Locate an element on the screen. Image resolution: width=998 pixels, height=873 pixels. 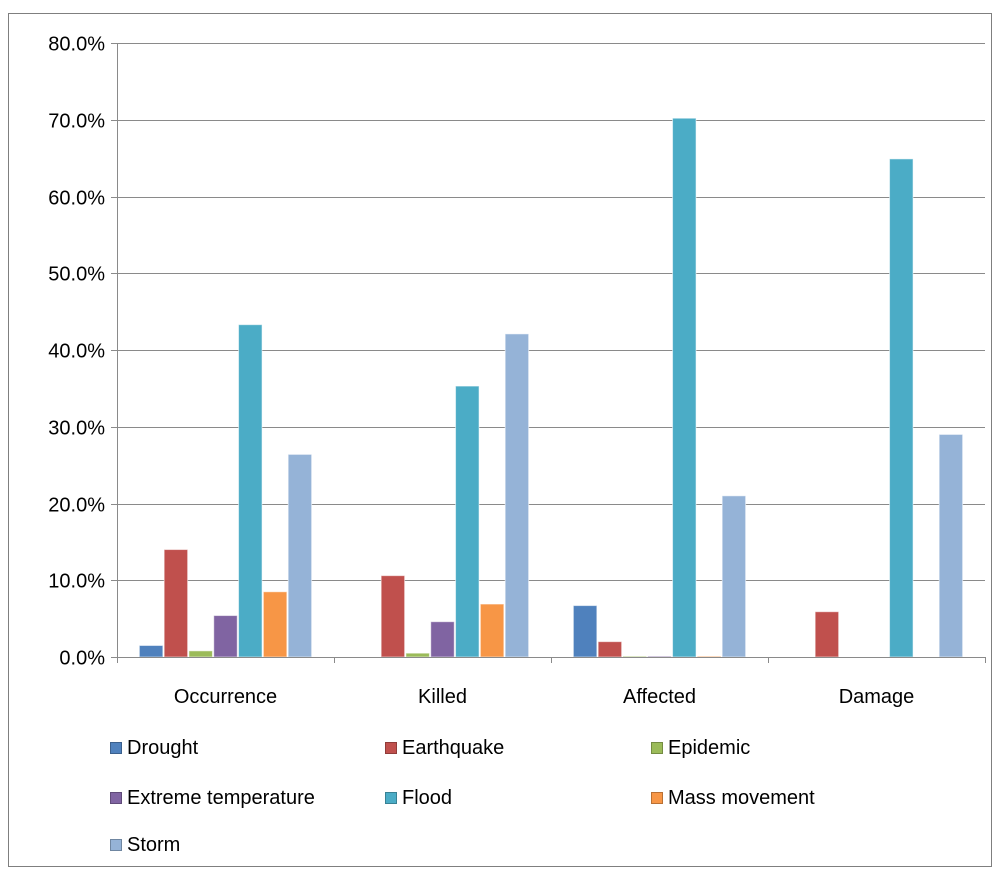
y-tick-label: 0.0% is located at coordinates (82, 659).